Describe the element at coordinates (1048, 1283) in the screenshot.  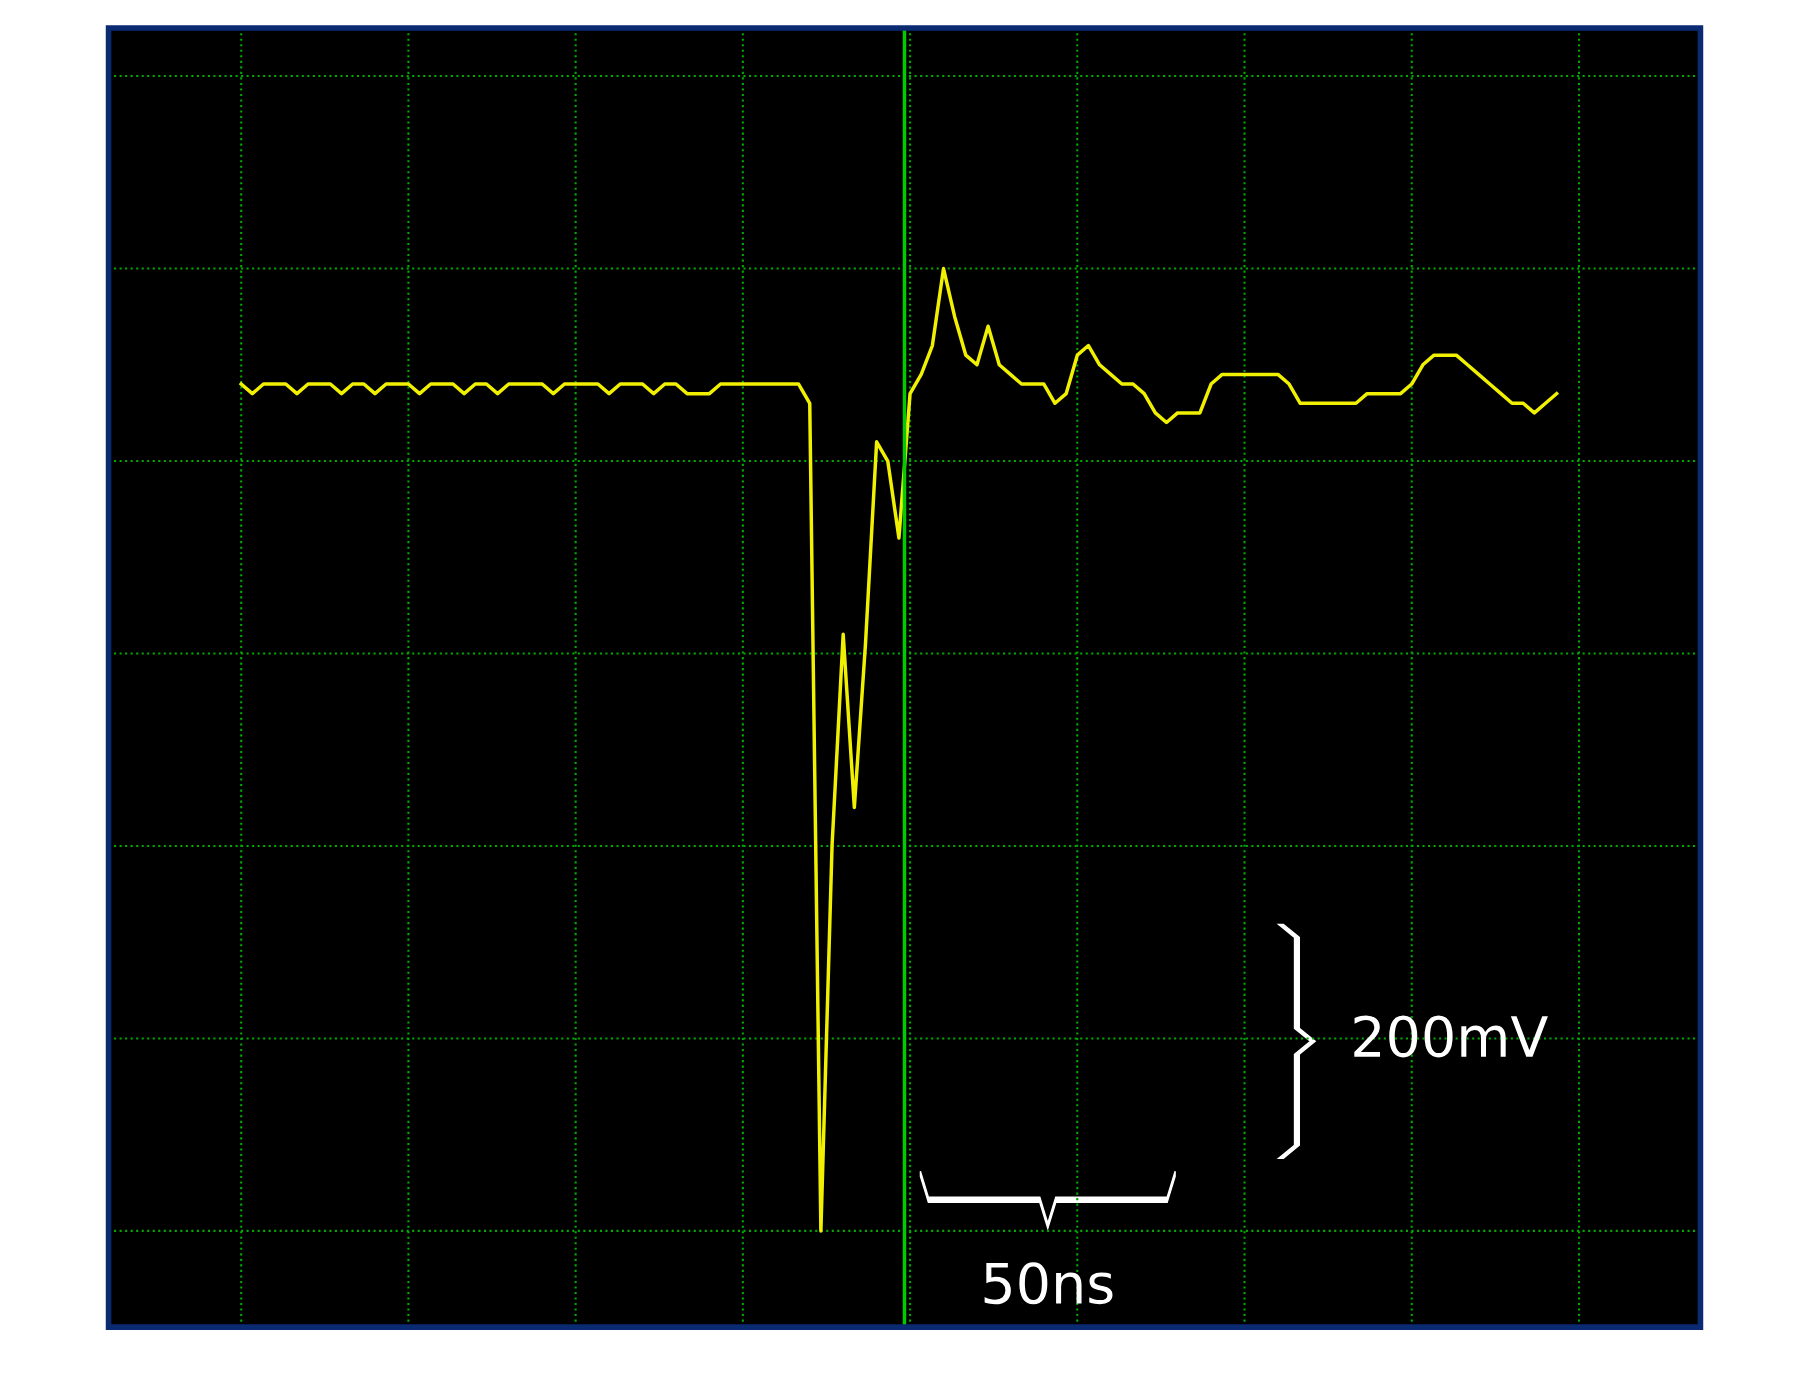
I see `text: 50ns` at that location.